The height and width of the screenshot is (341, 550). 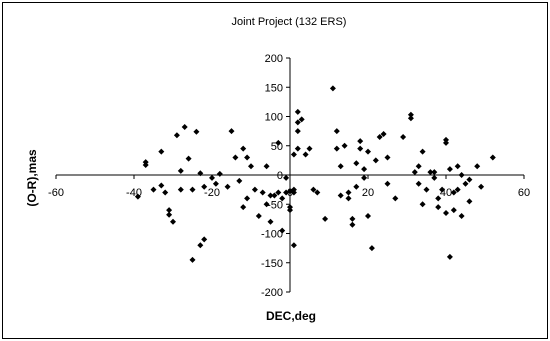 What do you see at coordinates (272, 293) in the screenshot?
I see `y-tick-label: -200` at bounding box center [272, 293].